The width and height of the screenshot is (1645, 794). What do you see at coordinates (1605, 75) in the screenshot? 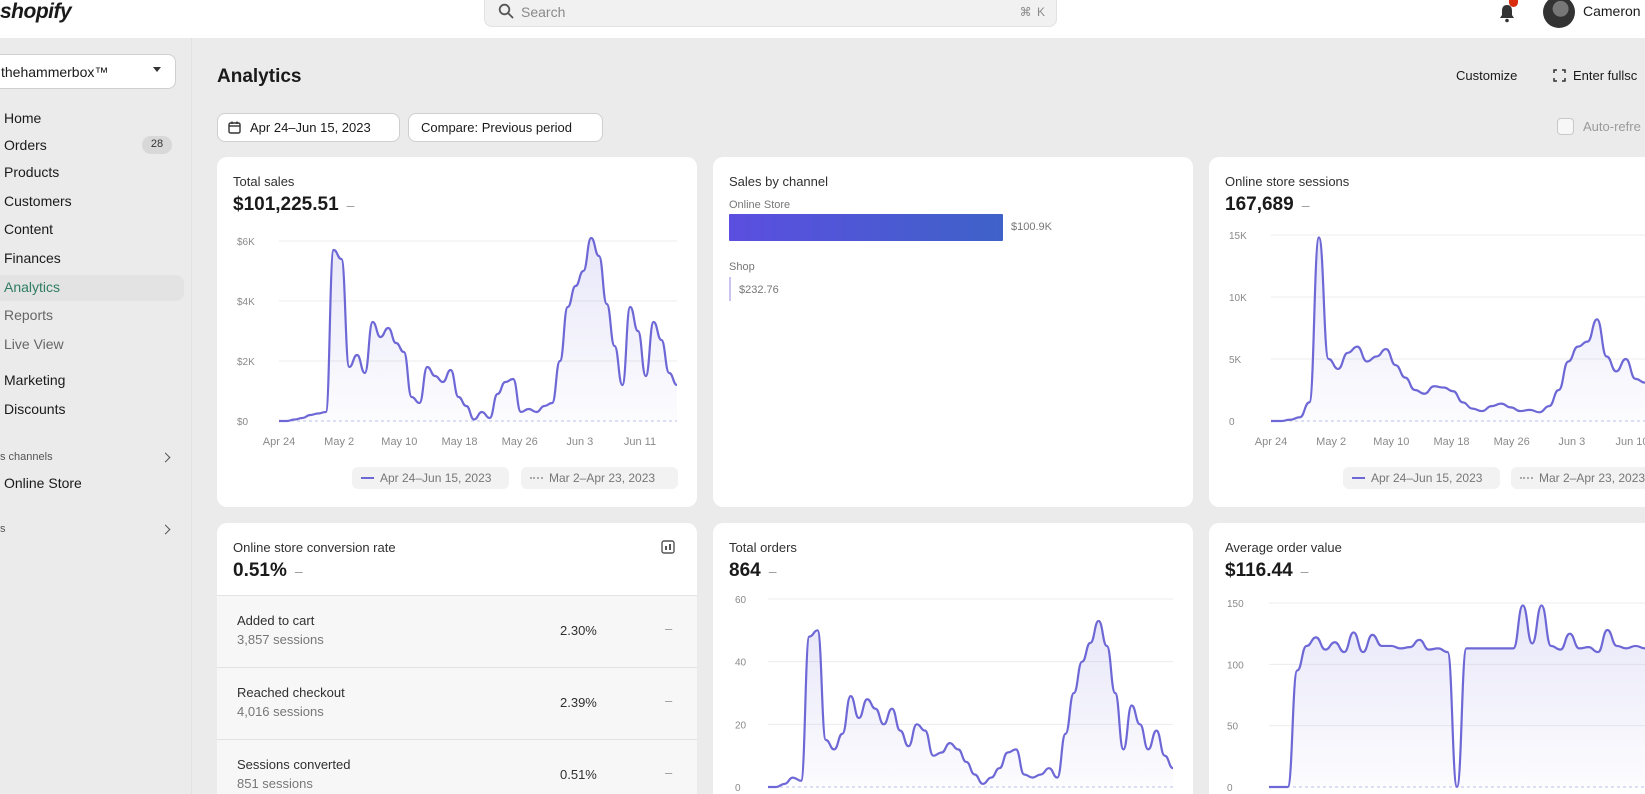
I see `fullscreen-button: Enter fullsc` at bounding box center [1605, 75].